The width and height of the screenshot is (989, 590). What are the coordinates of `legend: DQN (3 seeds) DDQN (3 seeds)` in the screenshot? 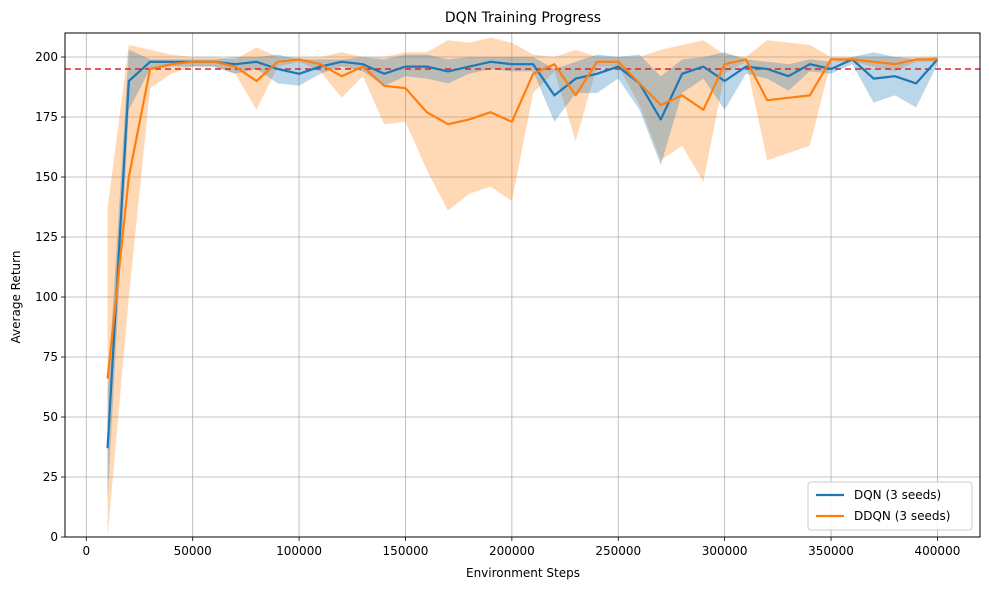 It's located at (890, 506).